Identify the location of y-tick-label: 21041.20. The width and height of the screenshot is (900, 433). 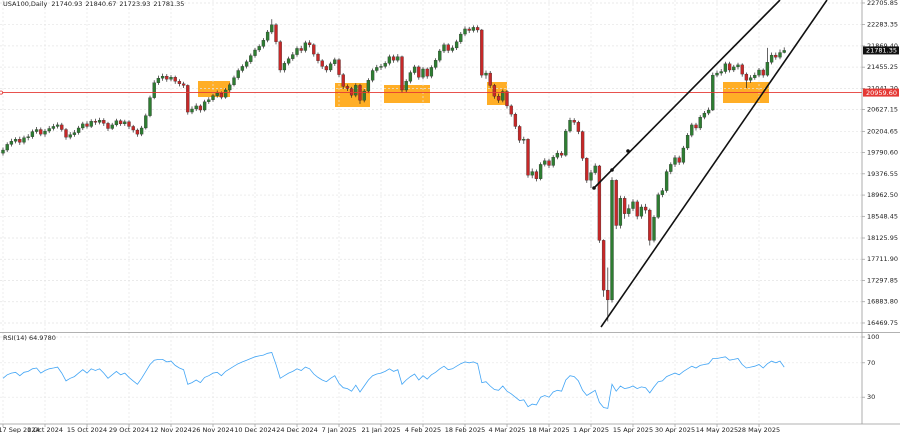
(882, 88).